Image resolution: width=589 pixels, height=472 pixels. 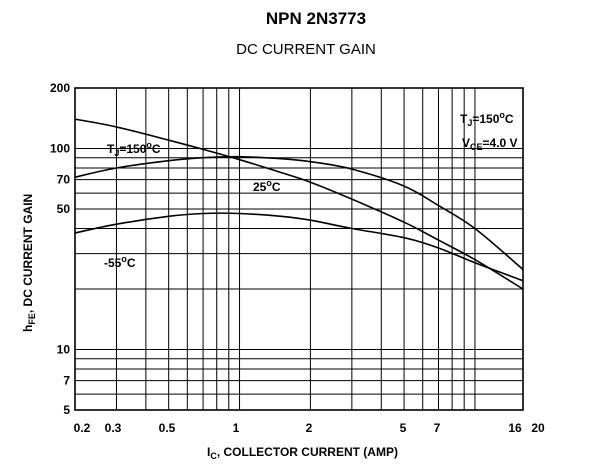 I want to click on x-axis-label-rest: , COLLECTOR CURRENT (AMP), so click(x=307, y=452).